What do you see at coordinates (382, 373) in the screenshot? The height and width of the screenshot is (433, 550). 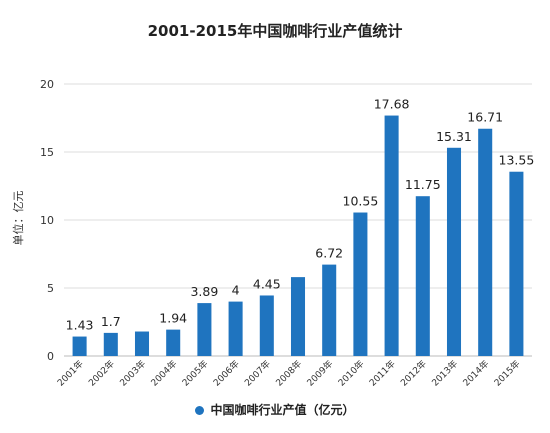 I see `x-tick-label: 2011年` at bounding box center [382, 373].